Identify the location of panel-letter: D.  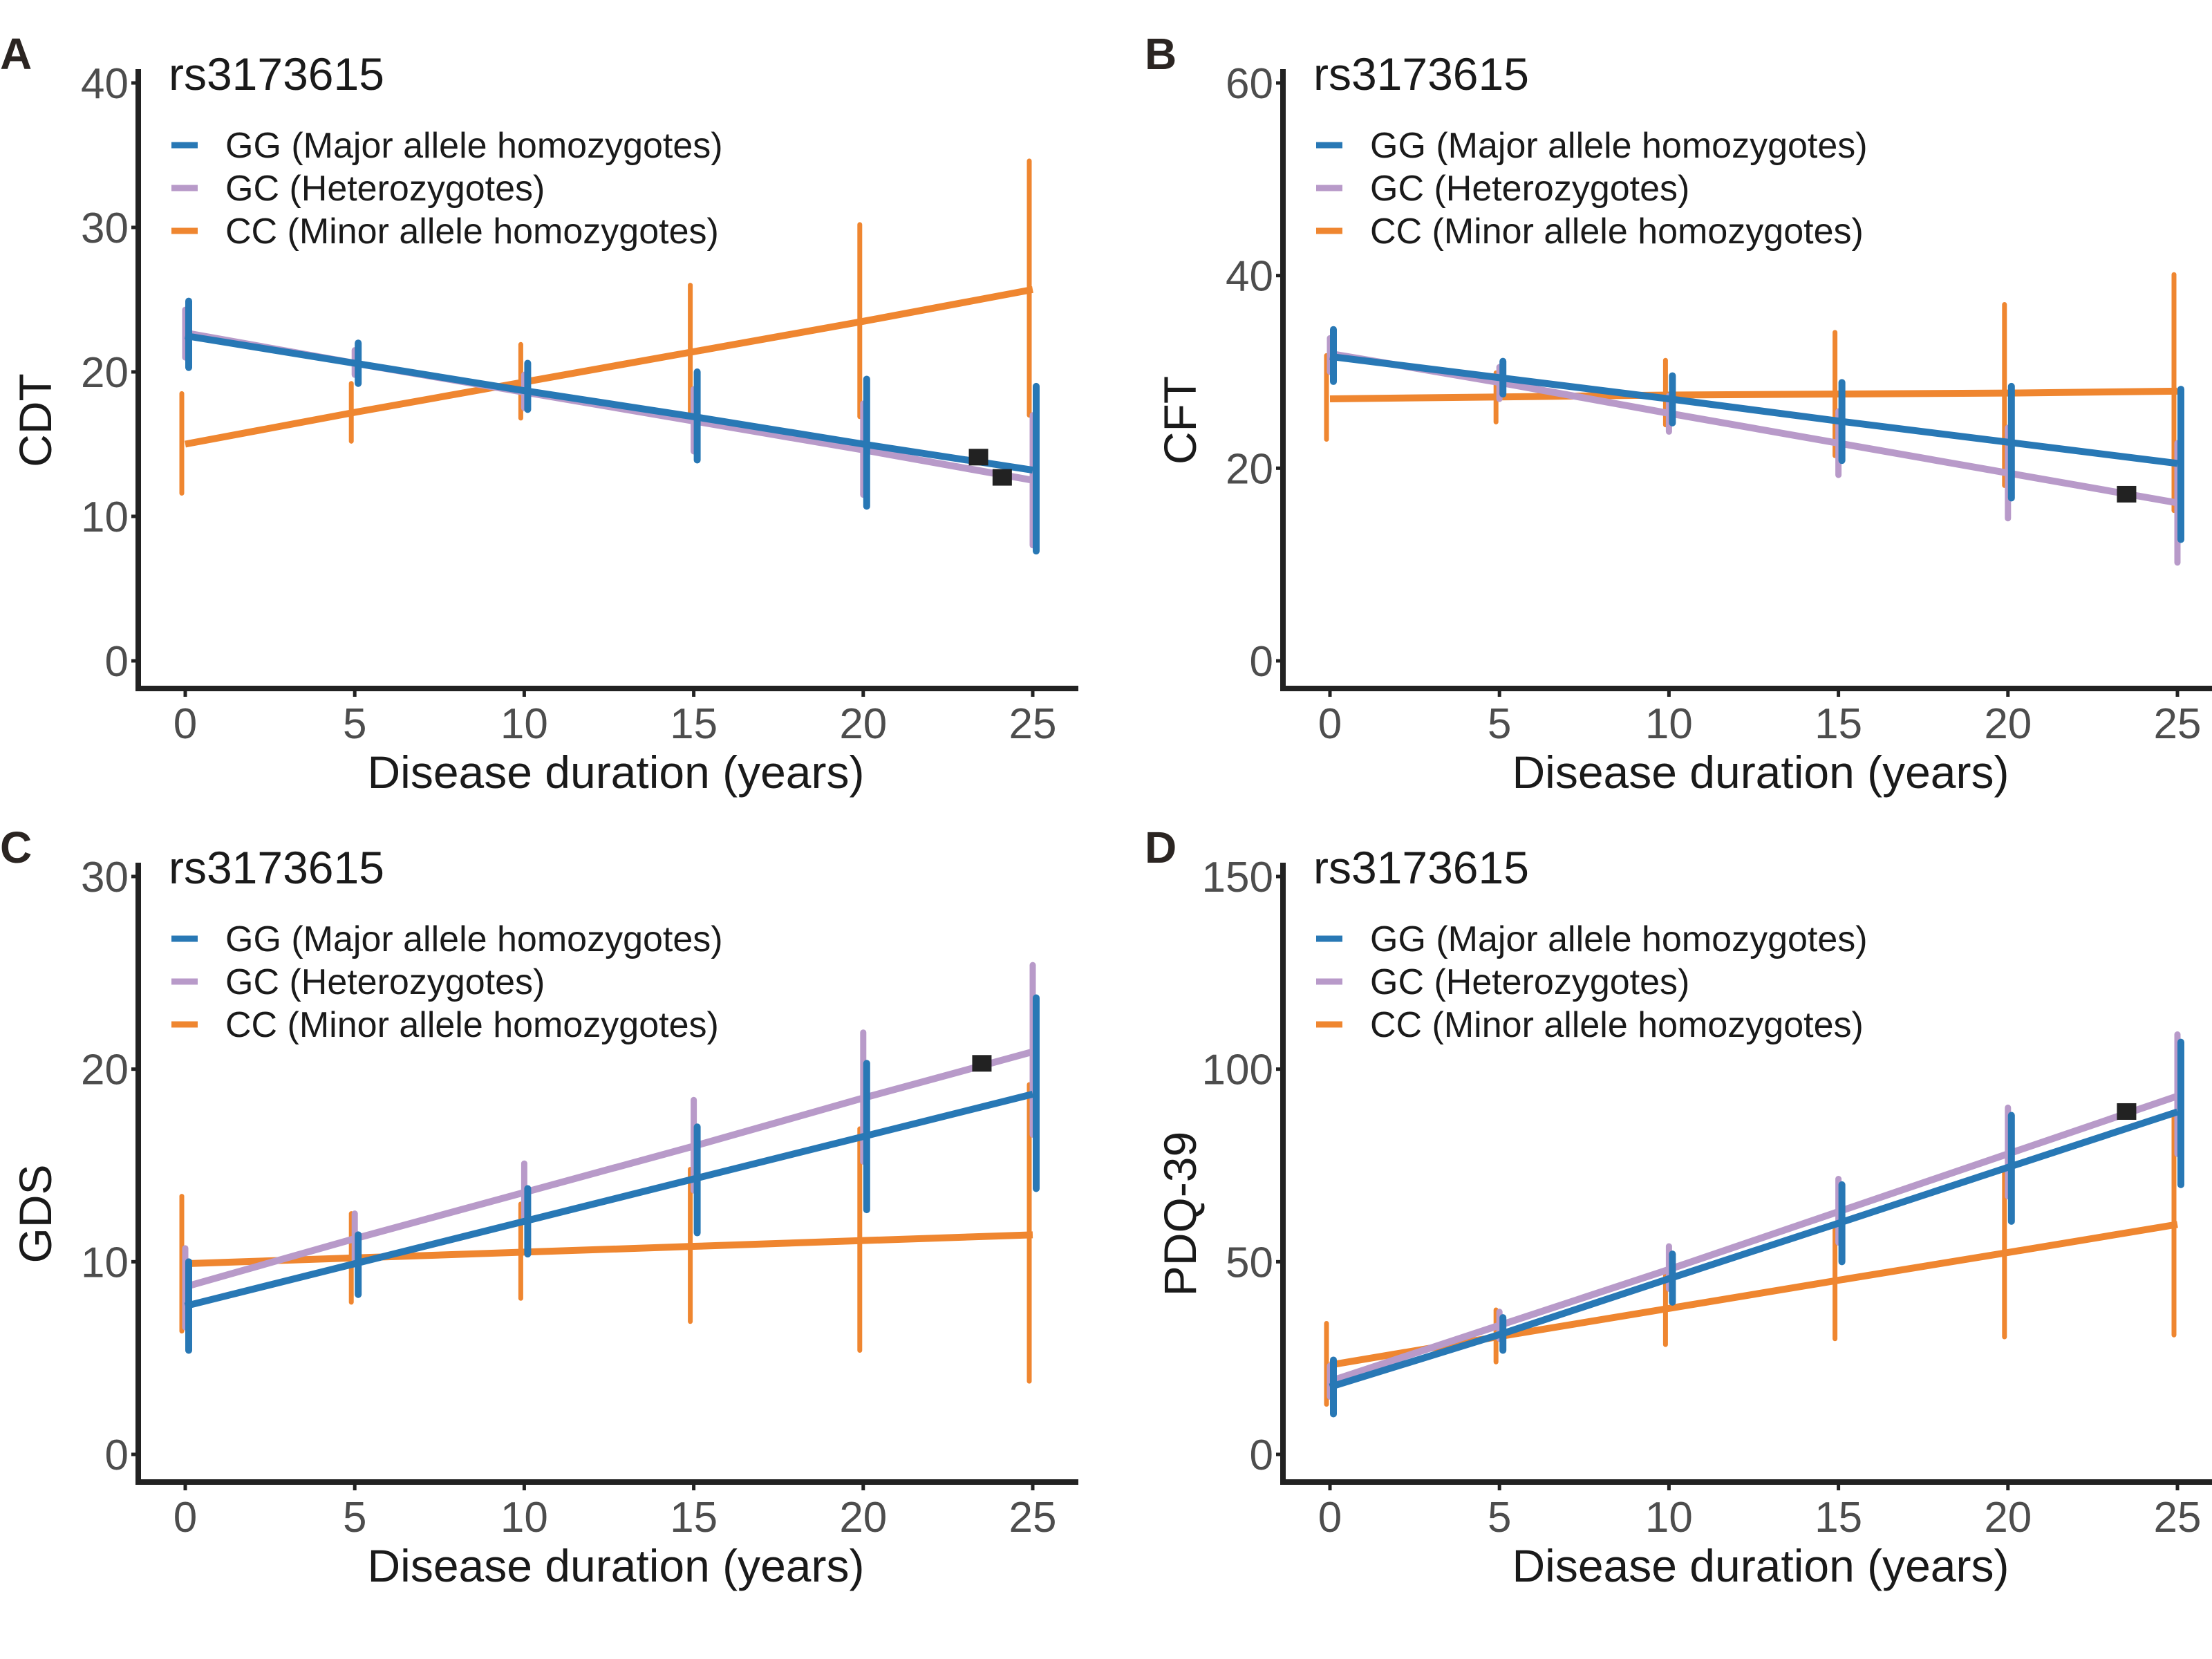
(1161, 847).